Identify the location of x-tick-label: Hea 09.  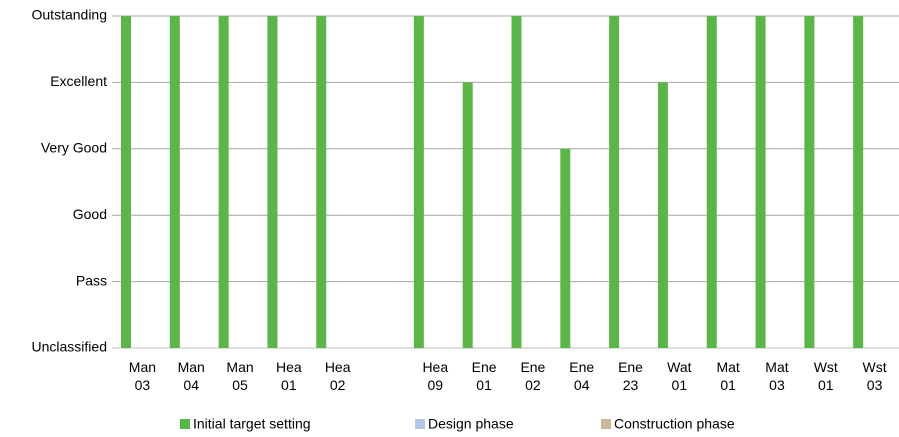
(435, 376).